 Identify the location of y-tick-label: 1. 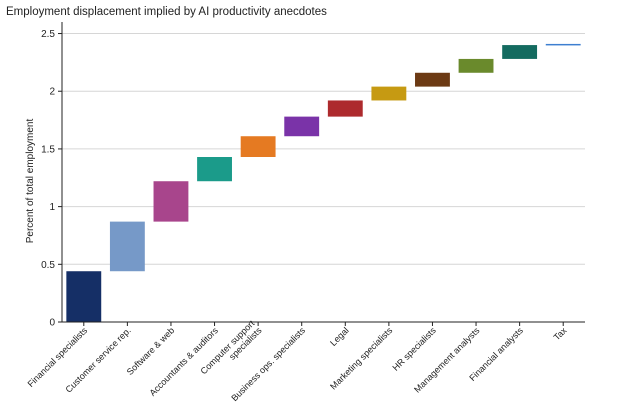
(52, 207).